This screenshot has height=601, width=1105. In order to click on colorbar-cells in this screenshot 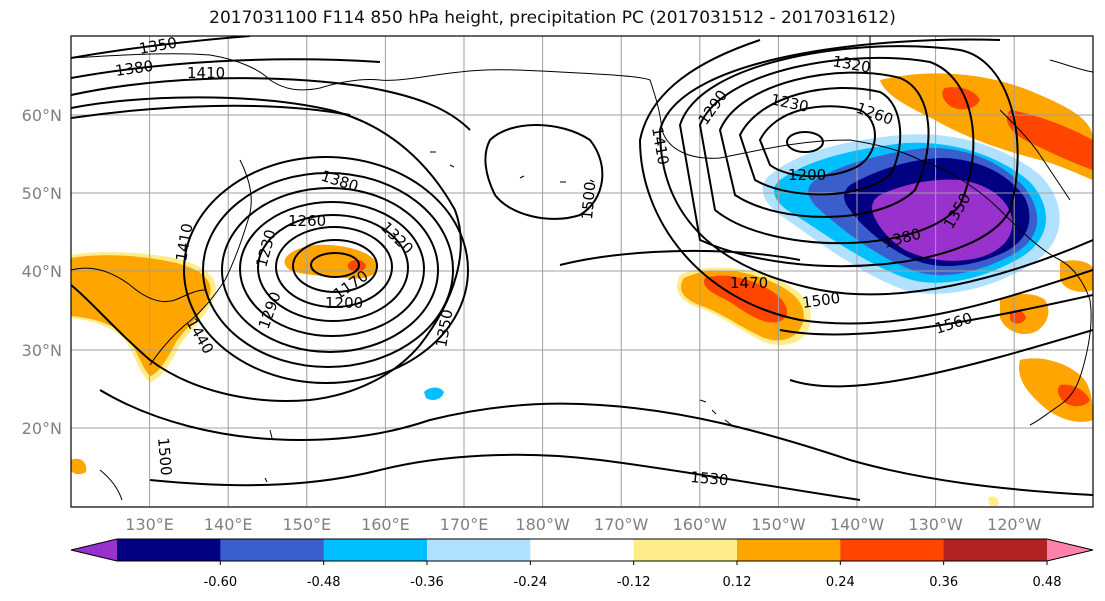, I will do `click(582, 550)`.